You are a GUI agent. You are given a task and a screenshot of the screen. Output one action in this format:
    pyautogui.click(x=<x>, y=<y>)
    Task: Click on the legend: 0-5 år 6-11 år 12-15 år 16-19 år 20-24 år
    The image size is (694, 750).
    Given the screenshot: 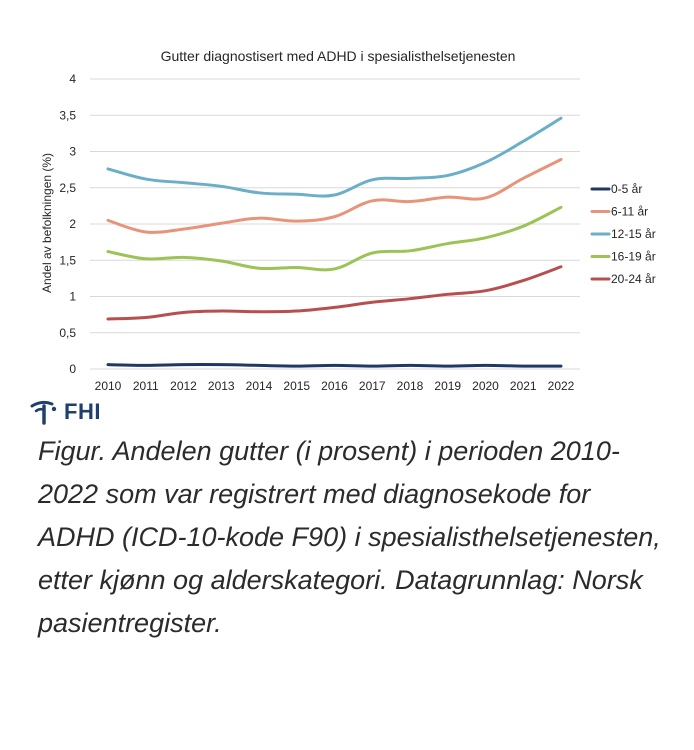 What is the action you would take?
    pyautogui.click(x=623, y=234)
    